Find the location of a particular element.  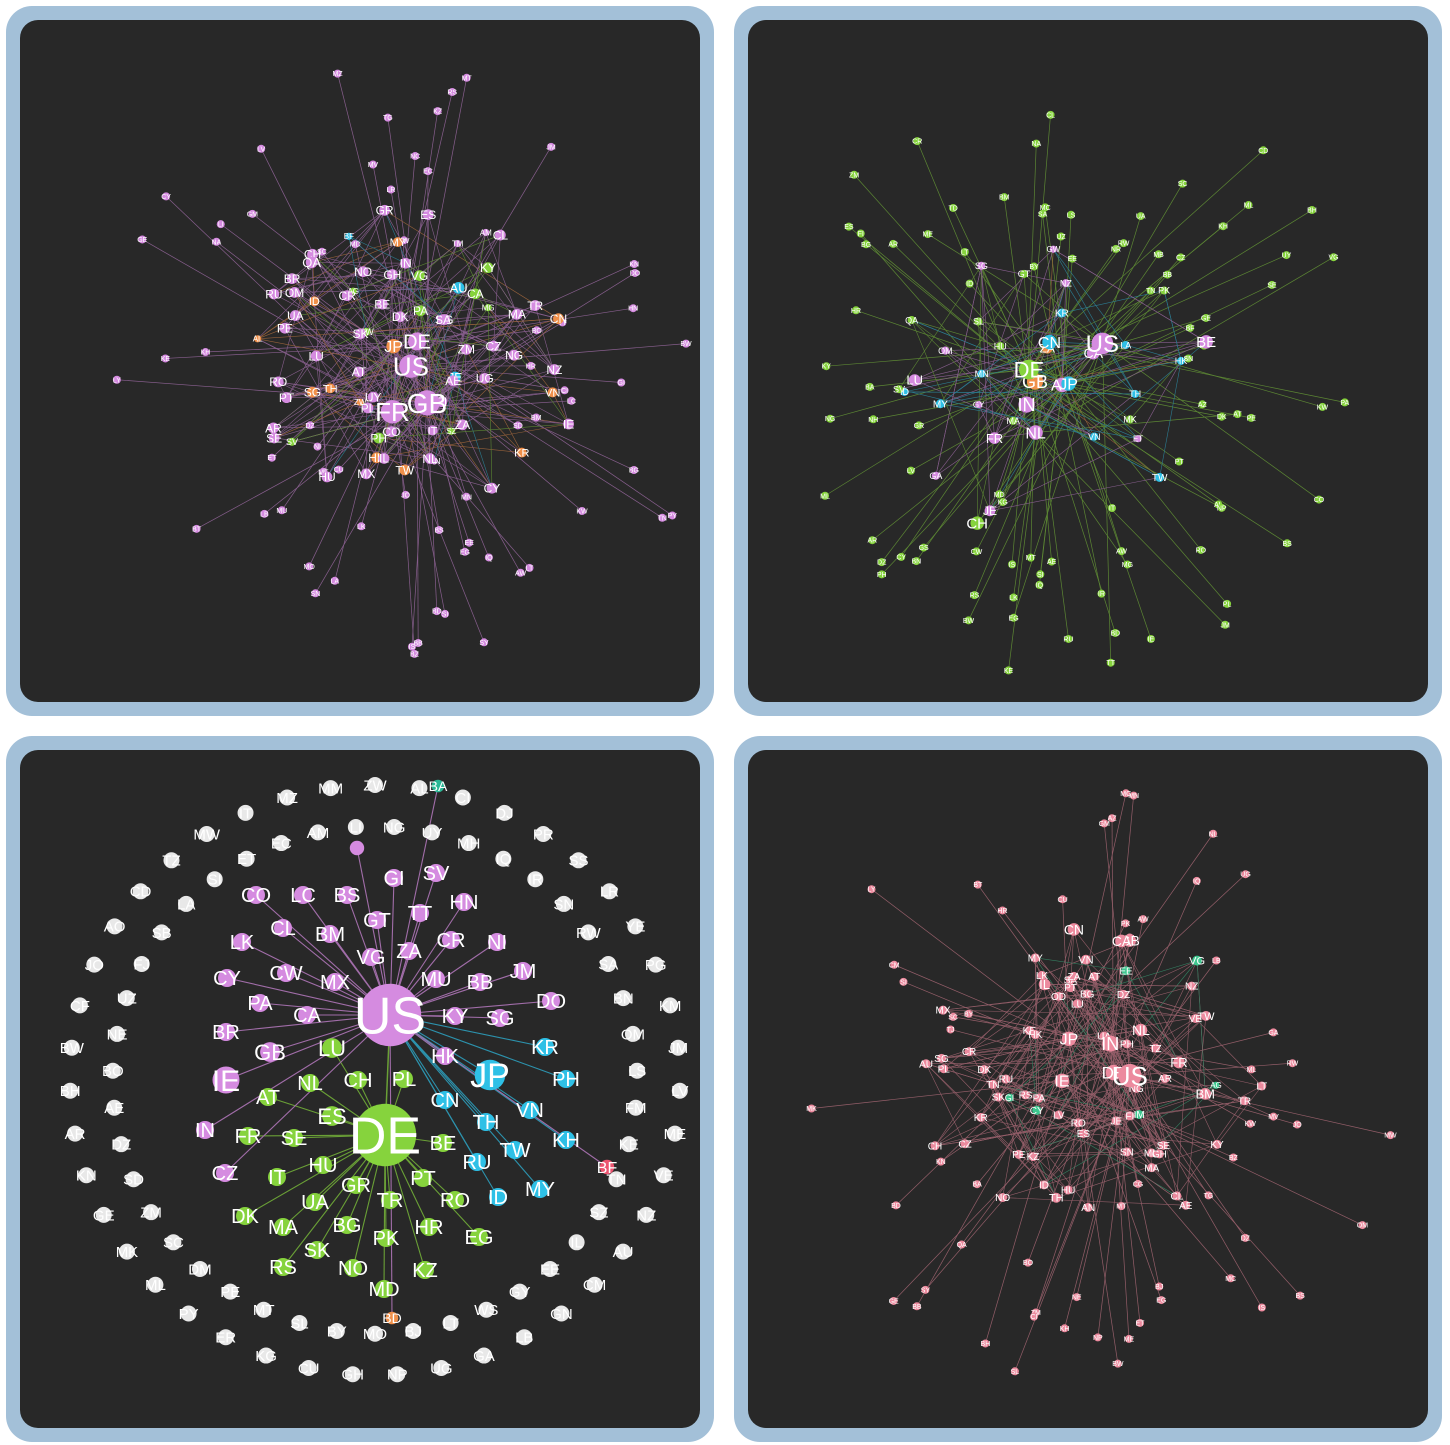

node-label: BM is located at coordinates (330, 935).